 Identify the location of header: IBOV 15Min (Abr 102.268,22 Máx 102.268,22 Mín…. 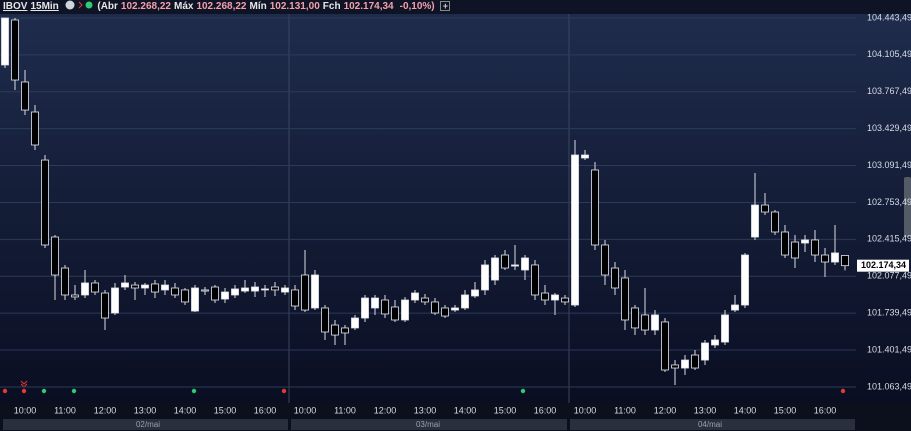
(228, 7).